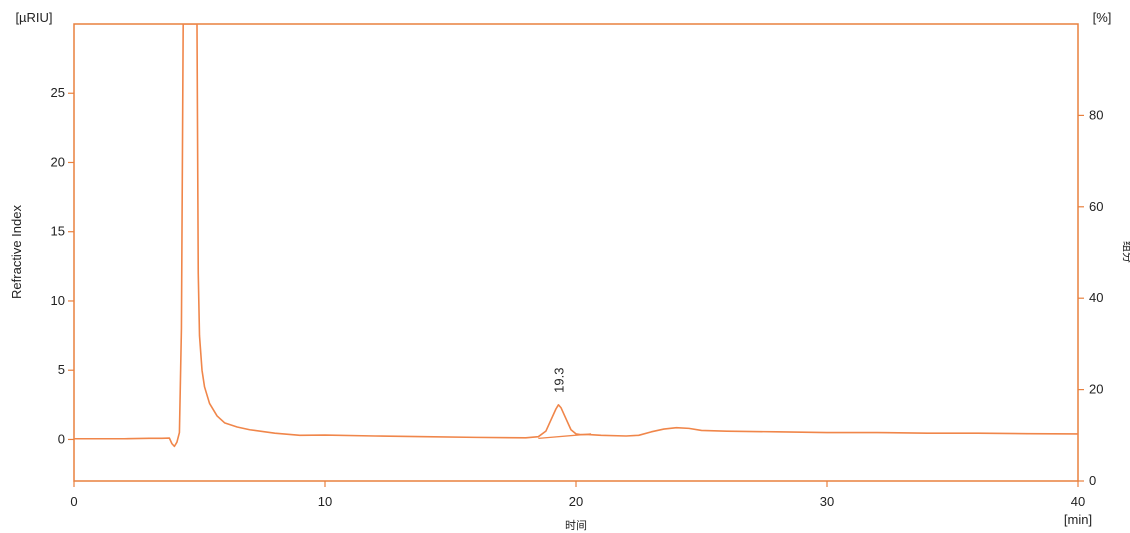  Describe the element at coordinates (576, 525) in the screenshot. I see `x-axis-label: 时间` at that location.